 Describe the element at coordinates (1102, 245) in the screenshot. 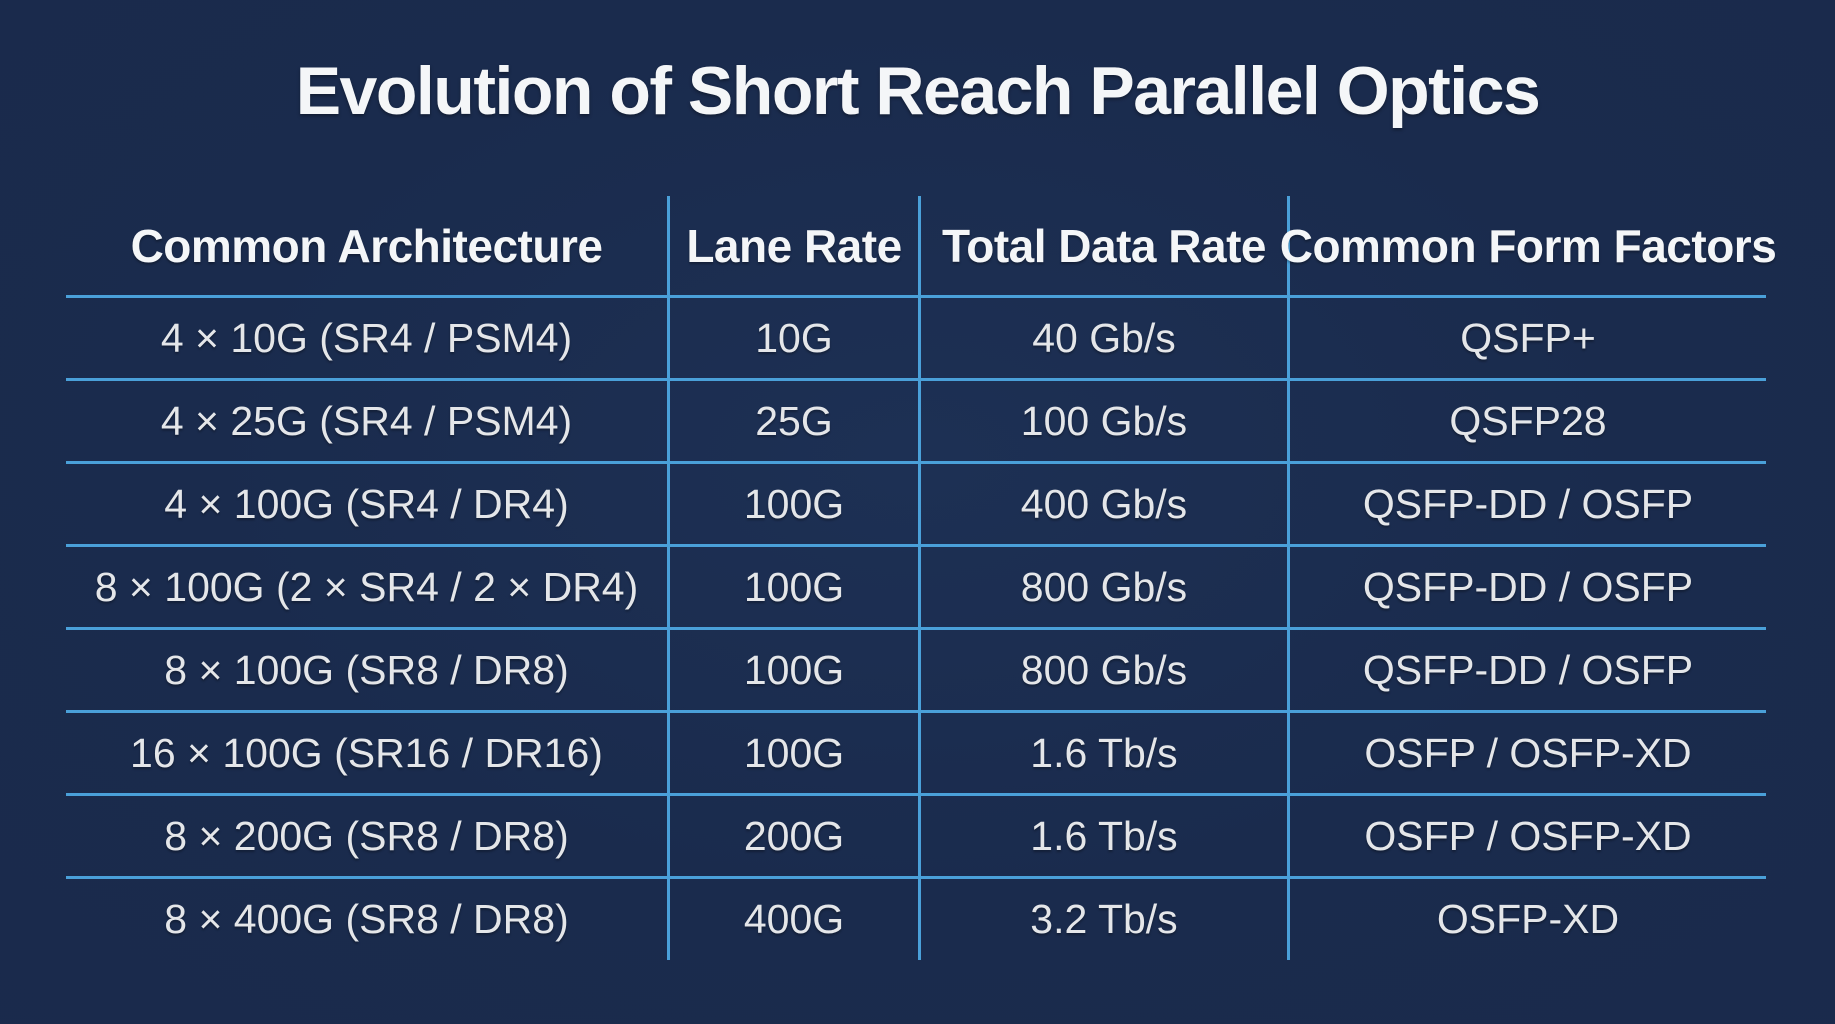

I see `column-header-total-data-rate: Total Data Rate` at that location.